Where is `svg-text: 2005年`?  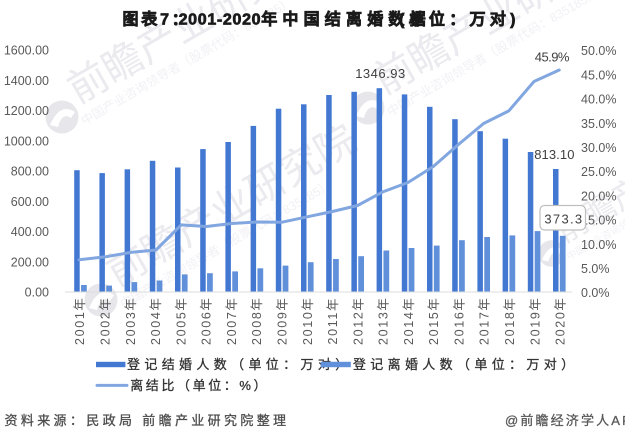
svg-text: 2005年 is located at coordinates (181, 320).